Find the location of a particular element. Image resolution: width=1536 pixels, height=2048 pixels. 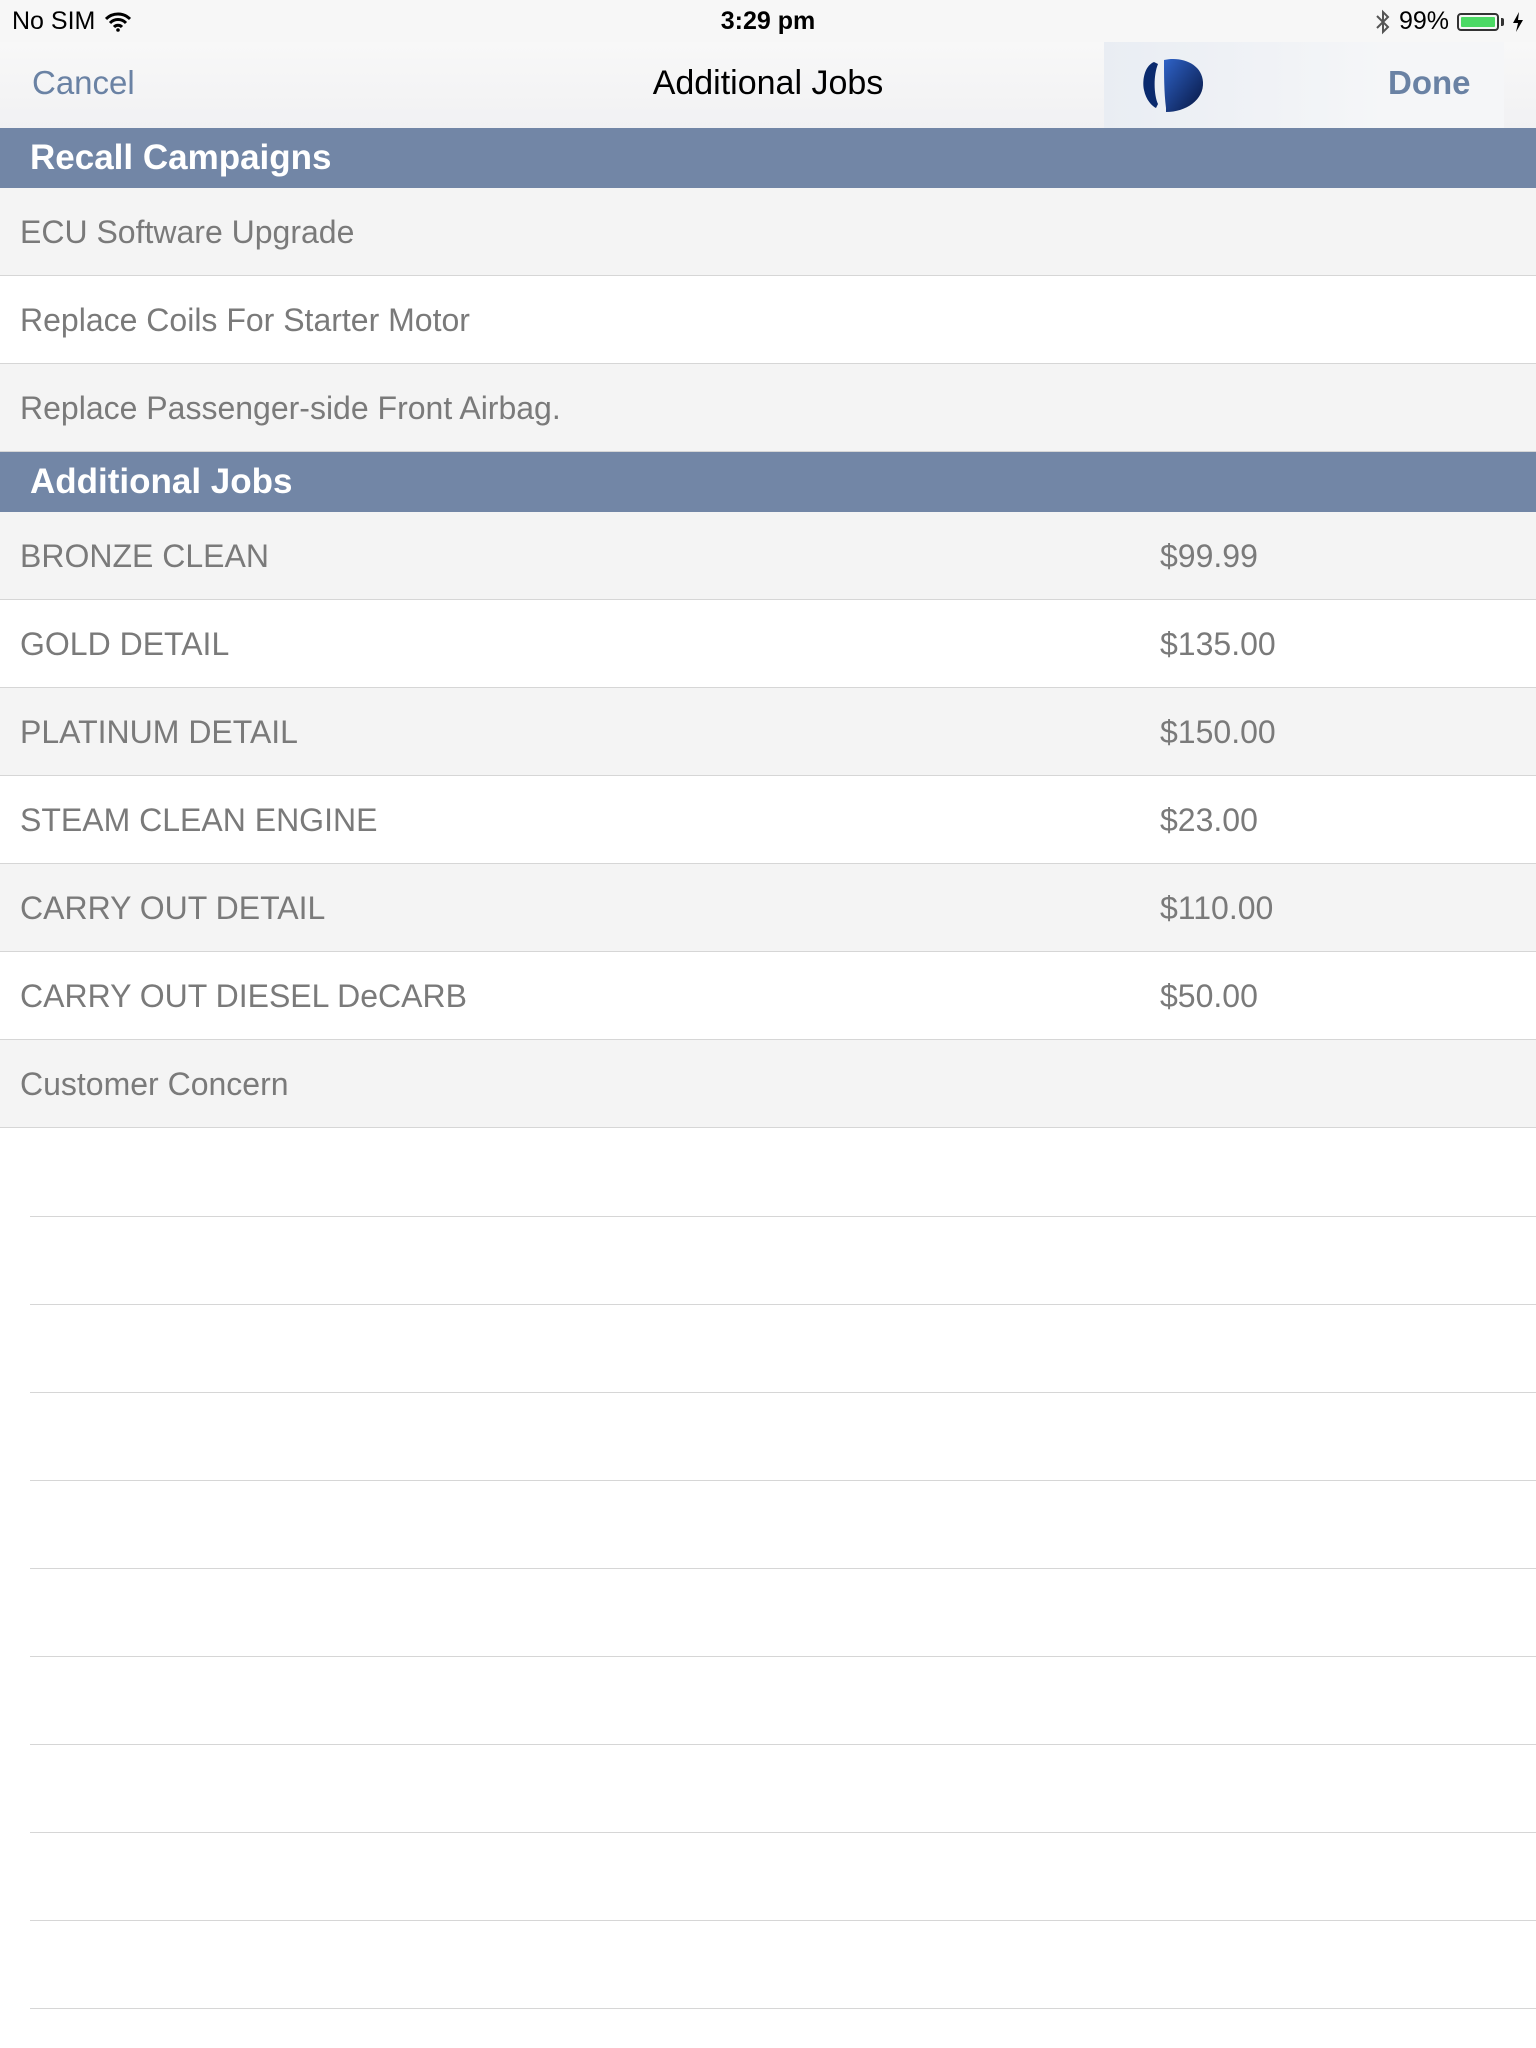

status-bar: No SIM 3:29 pm 99% is located at coordinates (768, 21).